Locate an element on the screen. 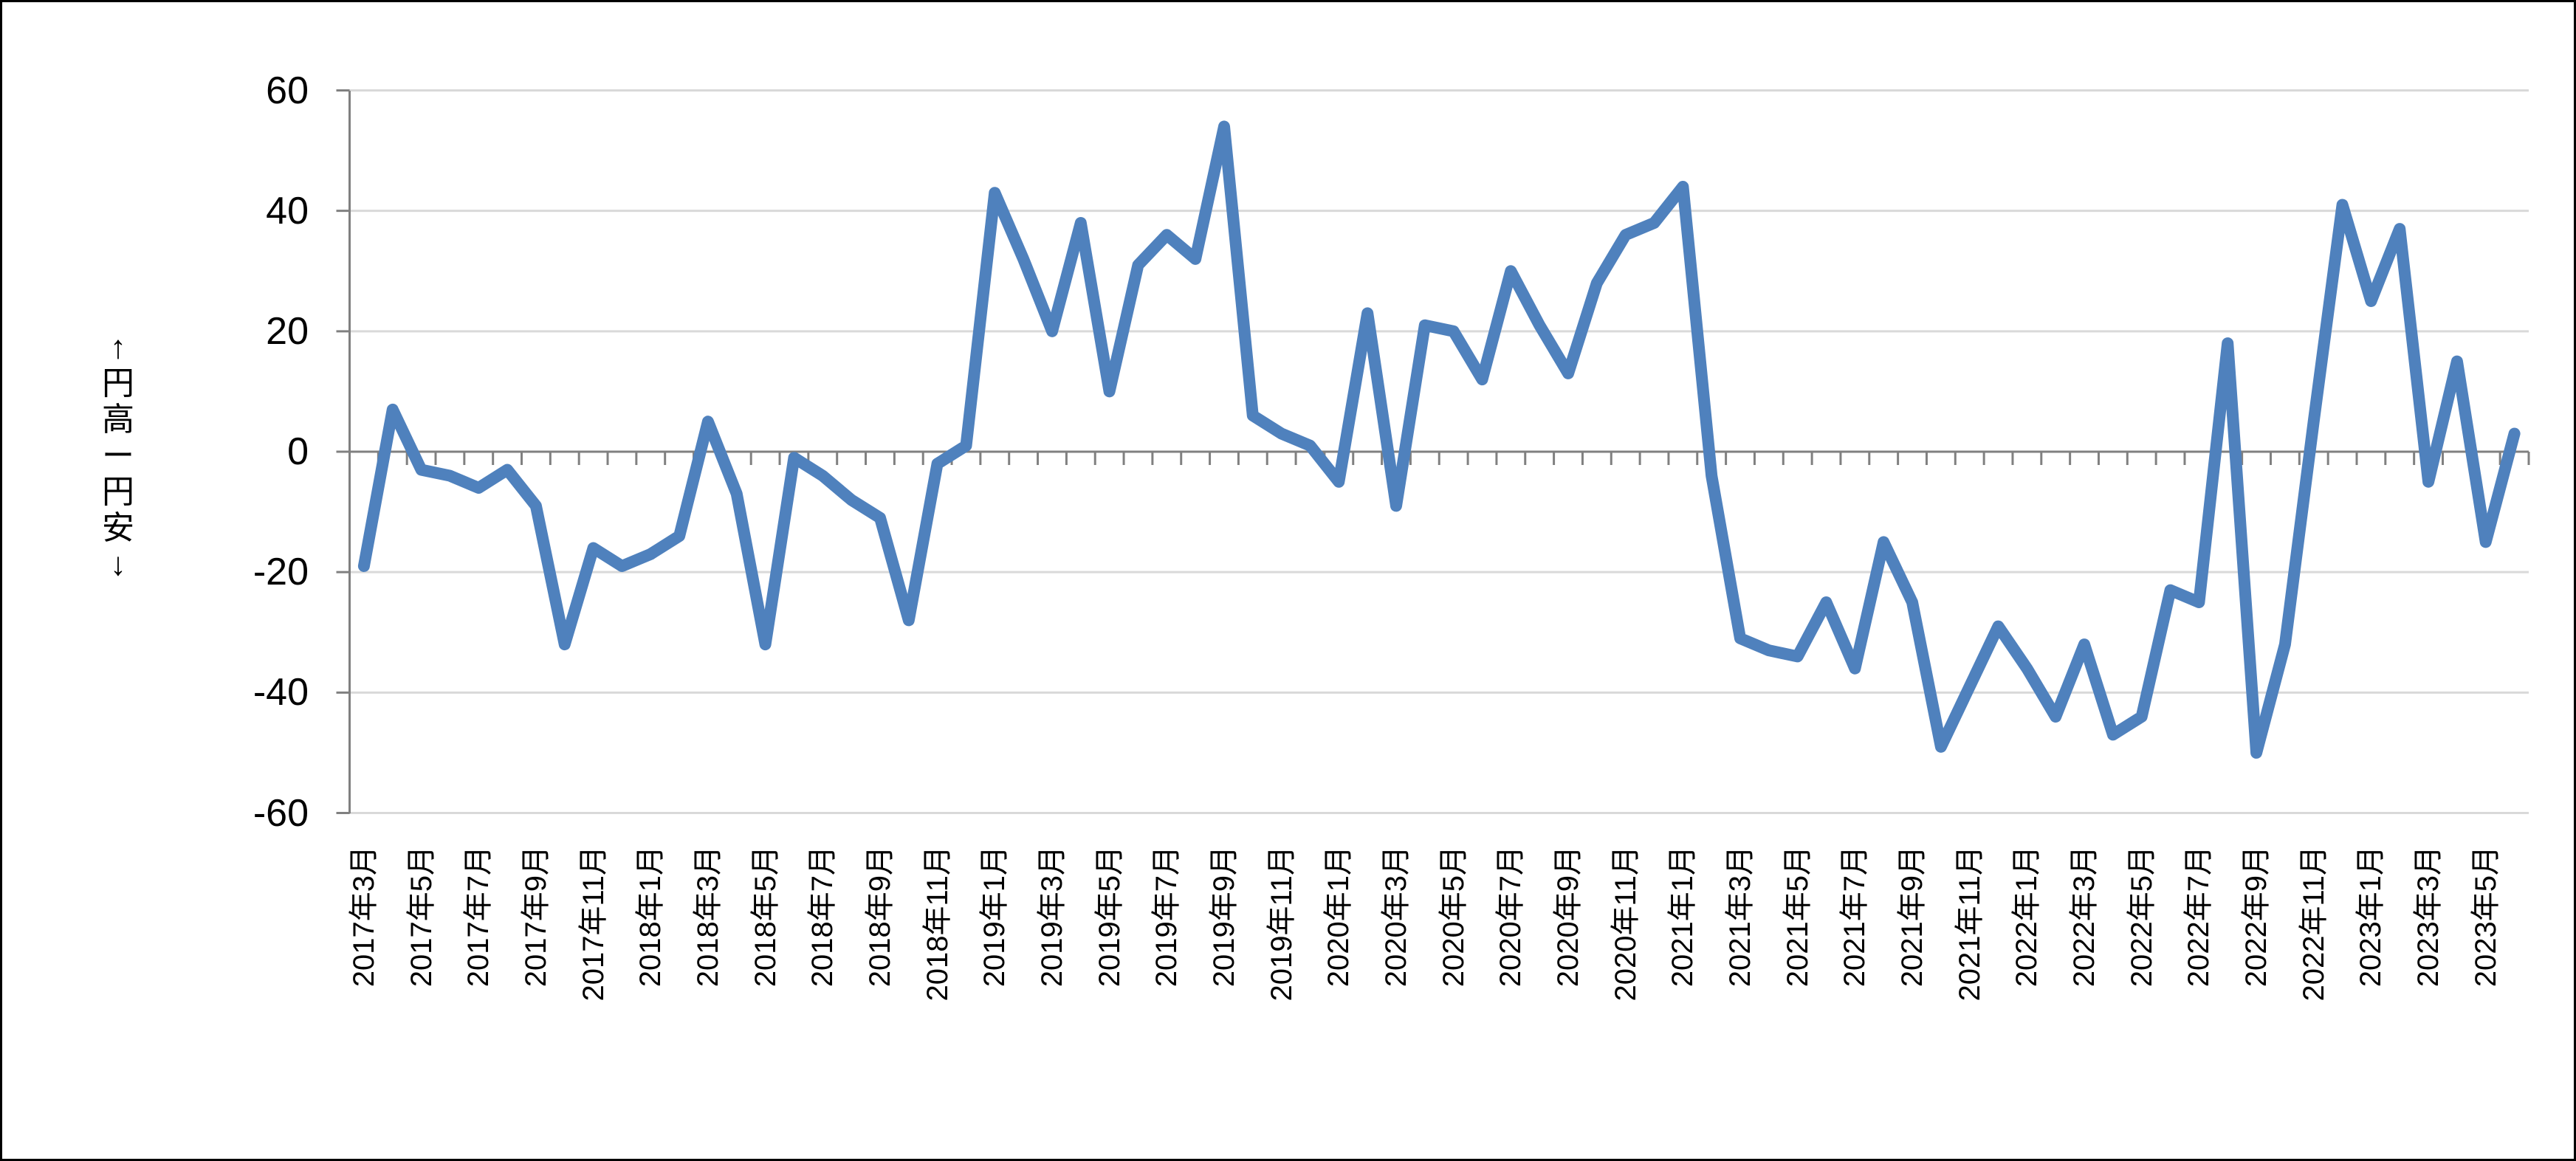 The width and height of the screenshot is (2576, 1161). x-tick-label-2020年11月: 2020年11月 is located at coordinates (1625, 924).